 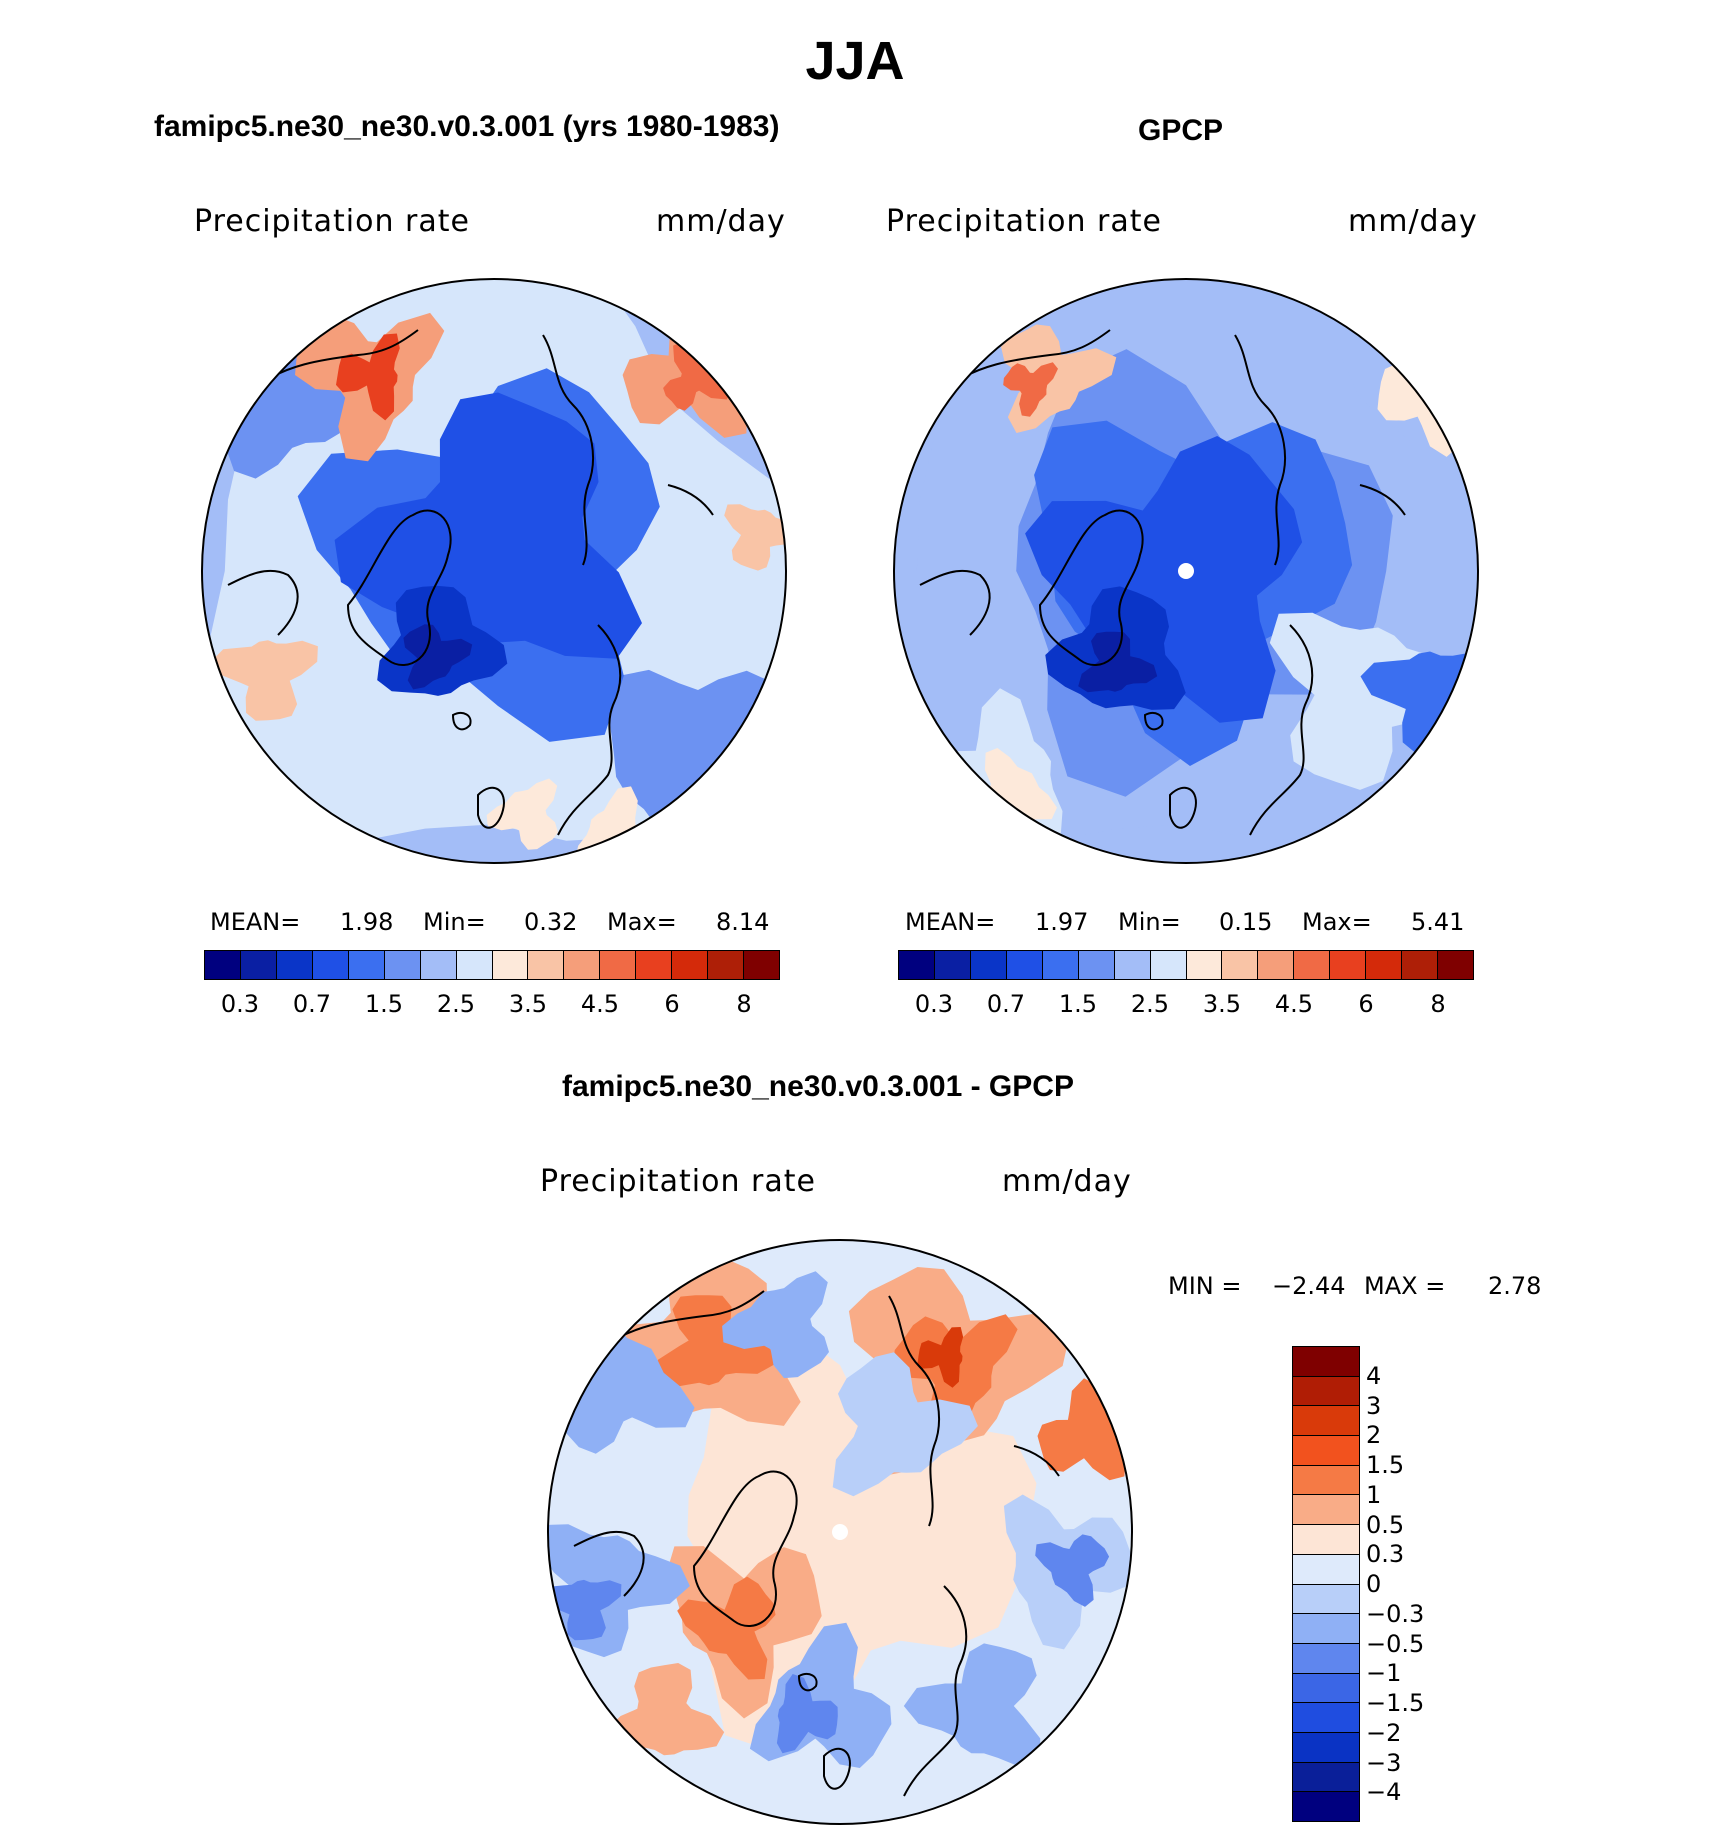 What do you see at coordinates (332, 221) in the screenshot?
I see `panel1-variable-label: Precipitation rate` at bounding box center [332, 221].